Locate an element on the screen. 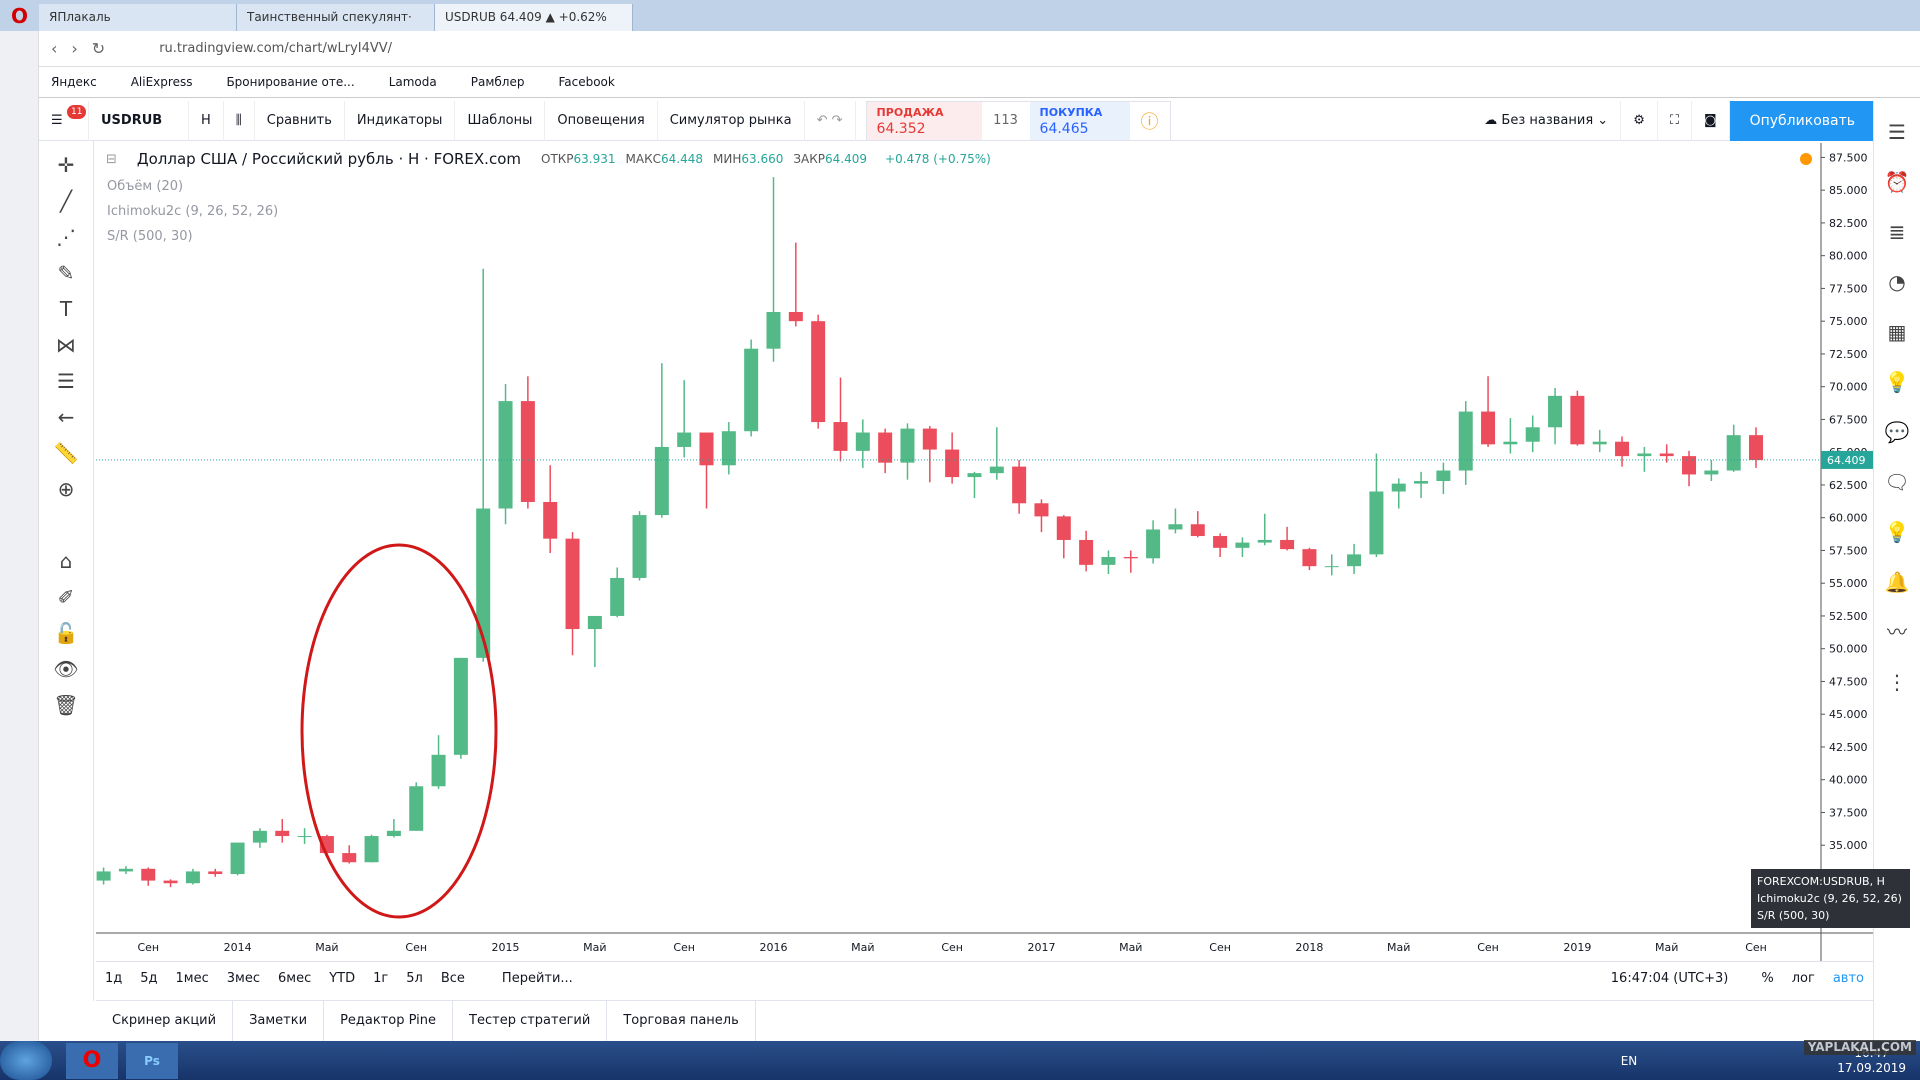  ohlc-value: 64.409 is located at coordinates (846, 159).